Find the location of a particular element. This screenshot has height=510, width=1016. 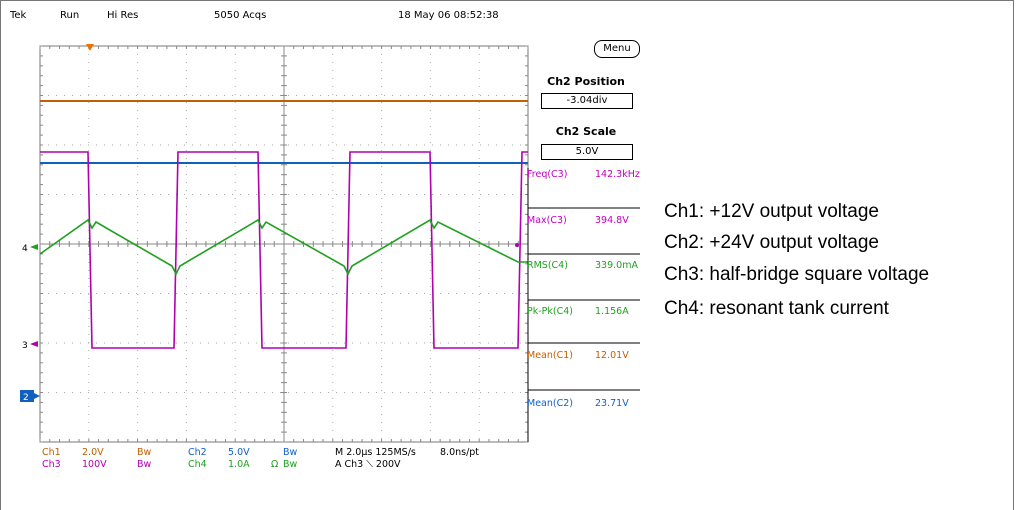

ch2-bandwidth: Bw is located at coordinates (290, 452).